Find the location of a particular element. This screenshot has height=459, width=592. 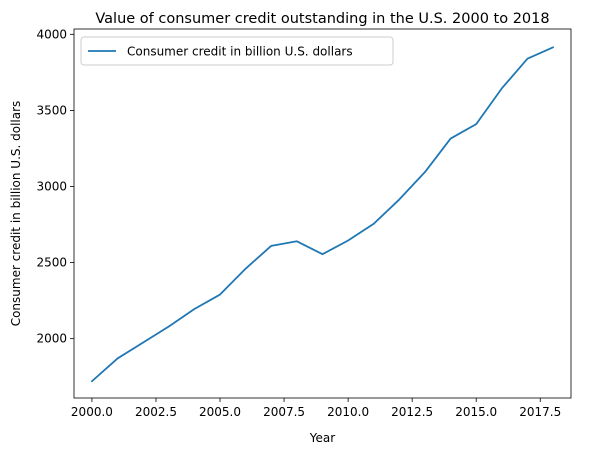

y-axis-title: Consumer credit in billion U.S. dollars is located at coordinates (16, 214).